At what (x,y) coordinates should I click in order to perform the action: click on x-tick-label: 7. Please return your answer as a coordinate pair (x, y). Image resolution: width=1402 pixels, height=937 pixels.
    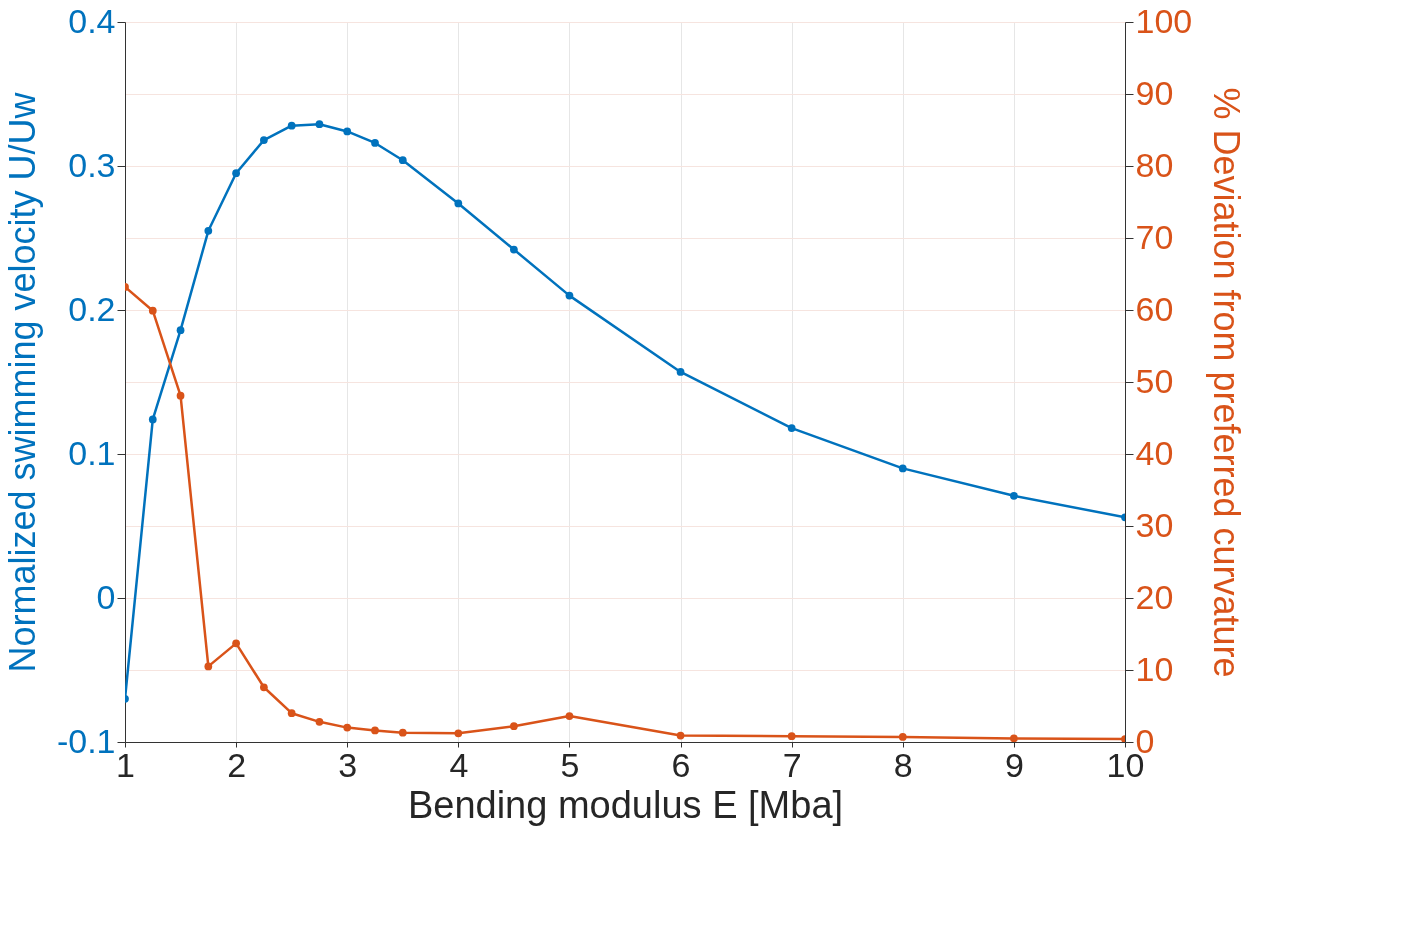
    Looking at the image, I should click on (792, 764).